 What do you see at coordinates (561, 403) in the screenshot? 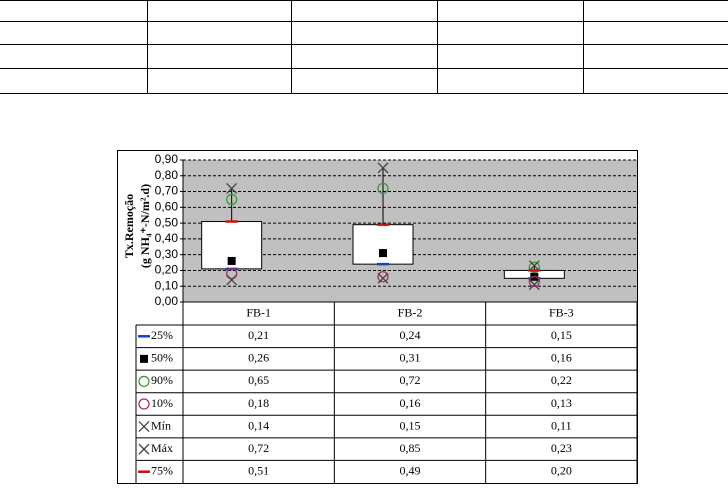
I see `value-label: 0,13` at bounding box center [561, 403].